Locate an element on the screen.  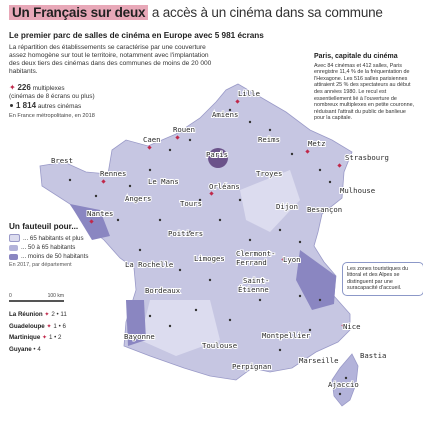
city-label: Clermont- is located at coordinates (256, 253).